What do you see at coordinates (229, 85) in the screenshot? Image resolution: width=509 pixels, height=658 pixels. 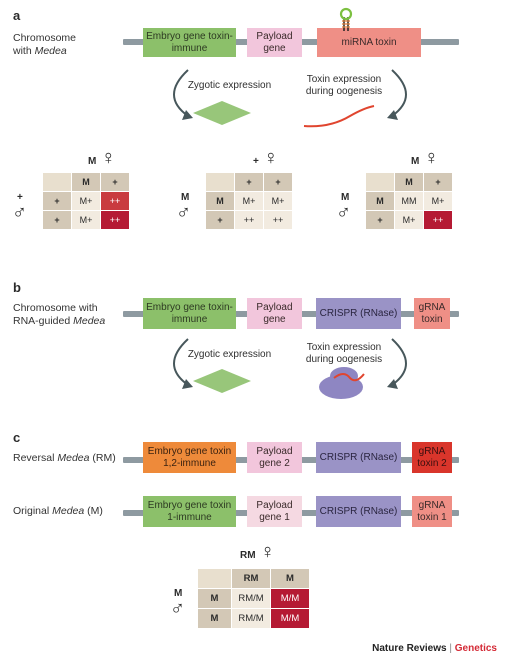 I see `zygotic-label-a: Zygotic expression` at bounding box center [229, 85].